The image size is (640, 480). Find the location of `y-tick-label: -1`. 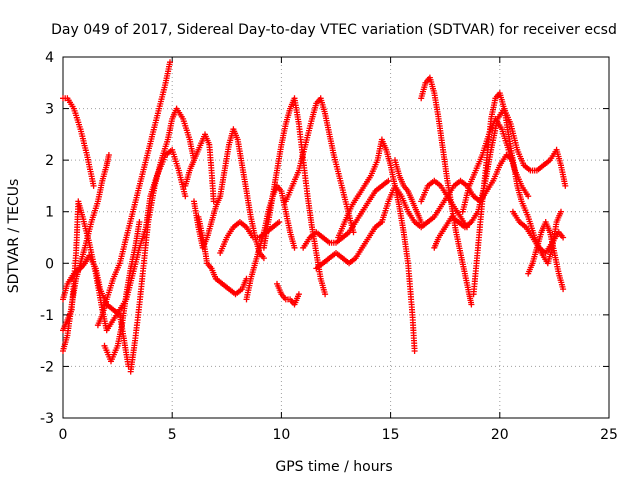

y-tick-label: -1 is located at coordinates (47, 316).